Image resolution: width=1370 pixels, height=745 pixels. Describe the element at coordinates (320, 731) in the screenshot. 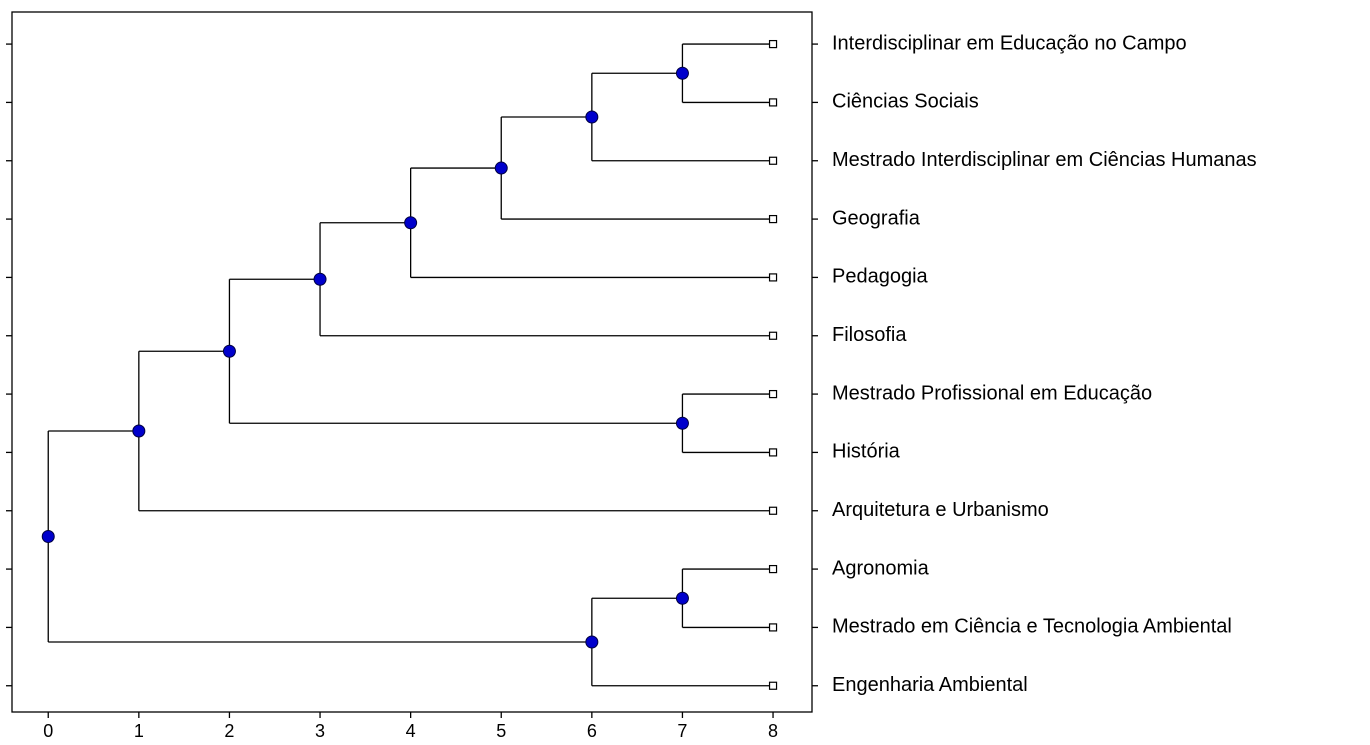

I see `x-tick-label: 3` at that location.